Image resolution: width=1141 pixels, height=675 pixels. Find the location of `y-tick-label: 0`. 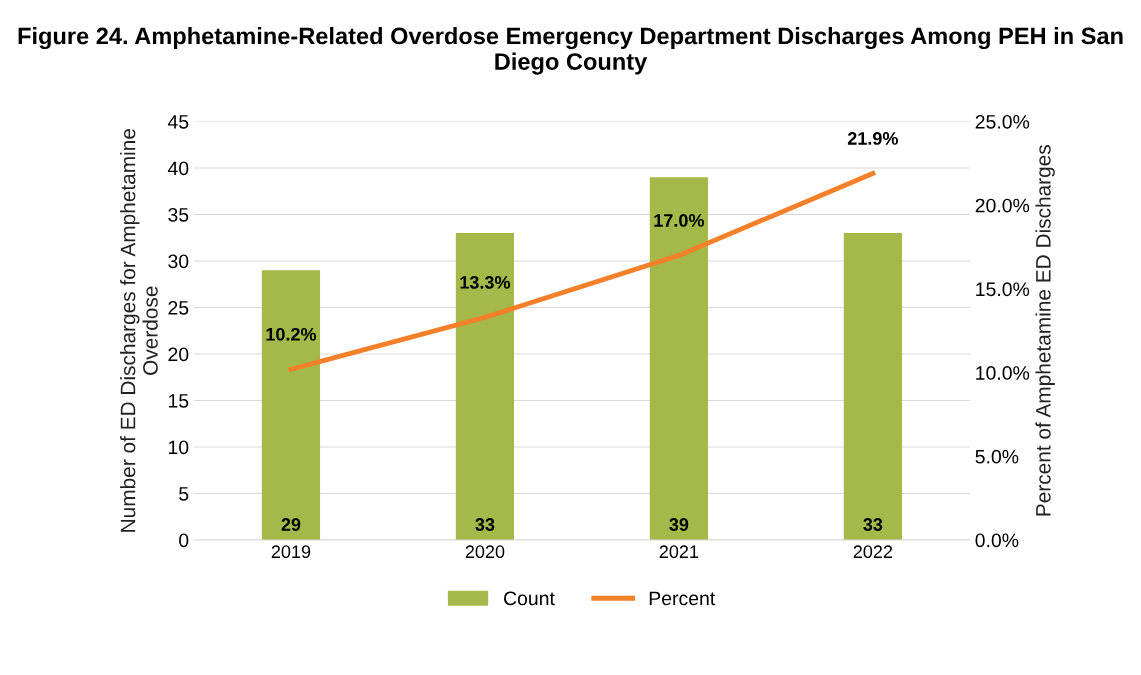

y-tick-label: 0 is located at coordinates (184, 540).